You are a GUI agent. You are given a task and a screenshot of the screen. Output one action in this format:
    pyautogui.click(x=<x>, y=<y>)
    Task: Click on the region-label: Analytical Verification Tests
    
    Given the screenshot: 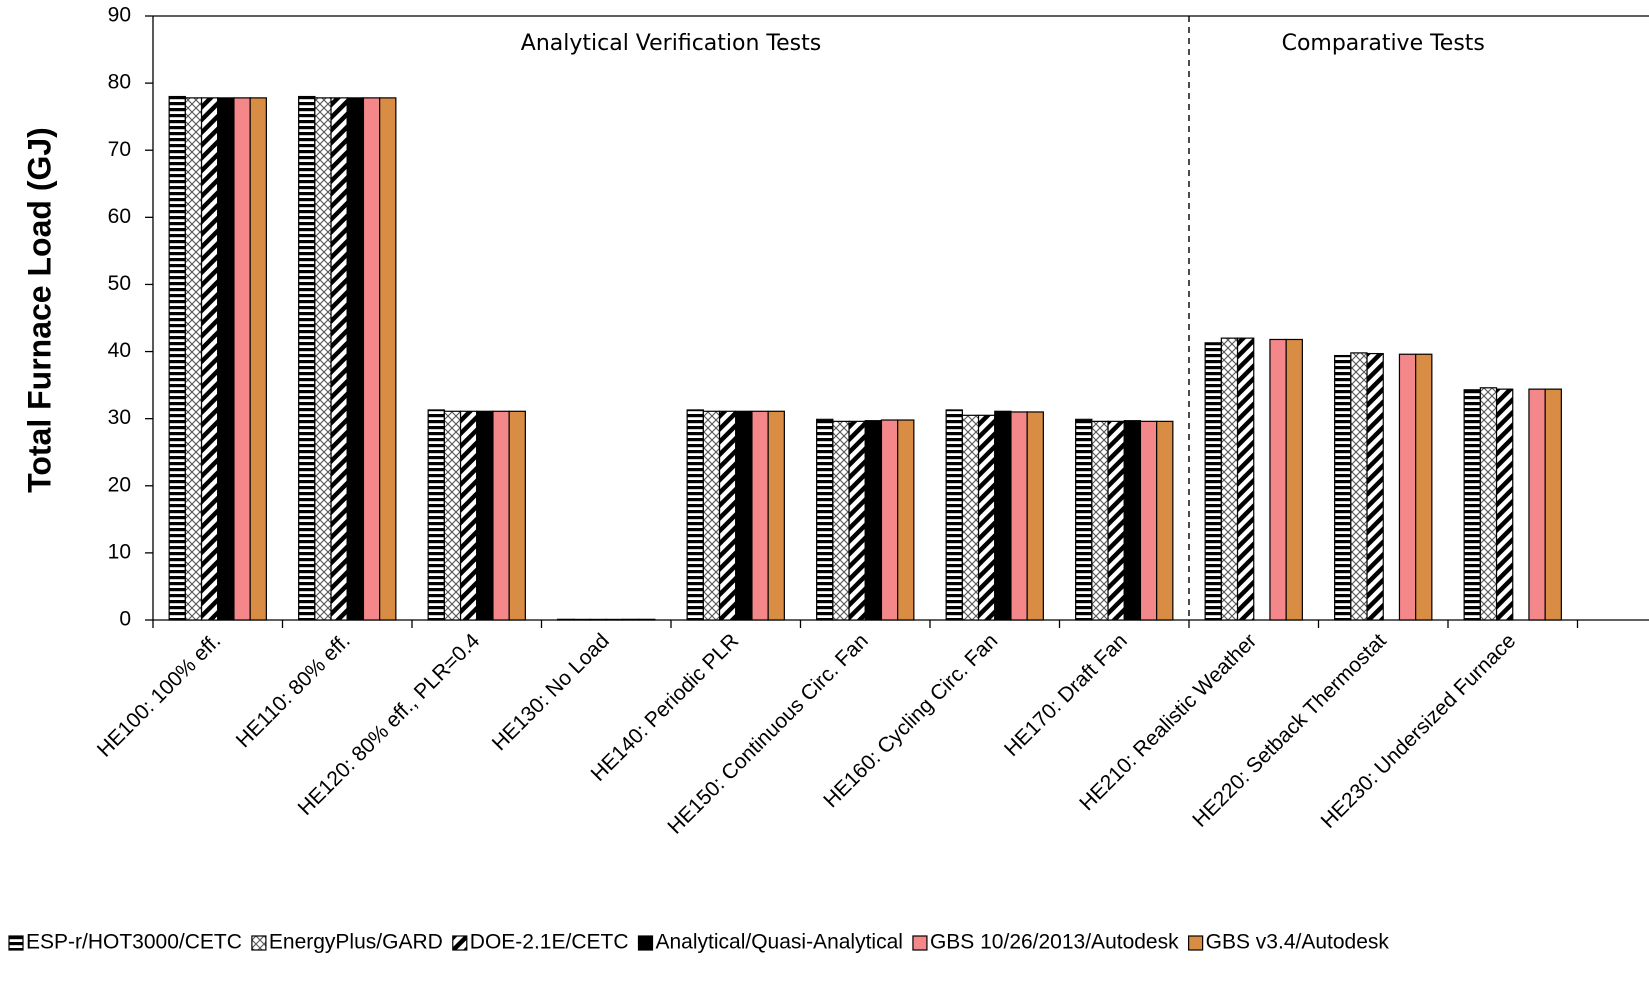 What is the action you would take?
    pyautogui.click(x=671, y=43)
    